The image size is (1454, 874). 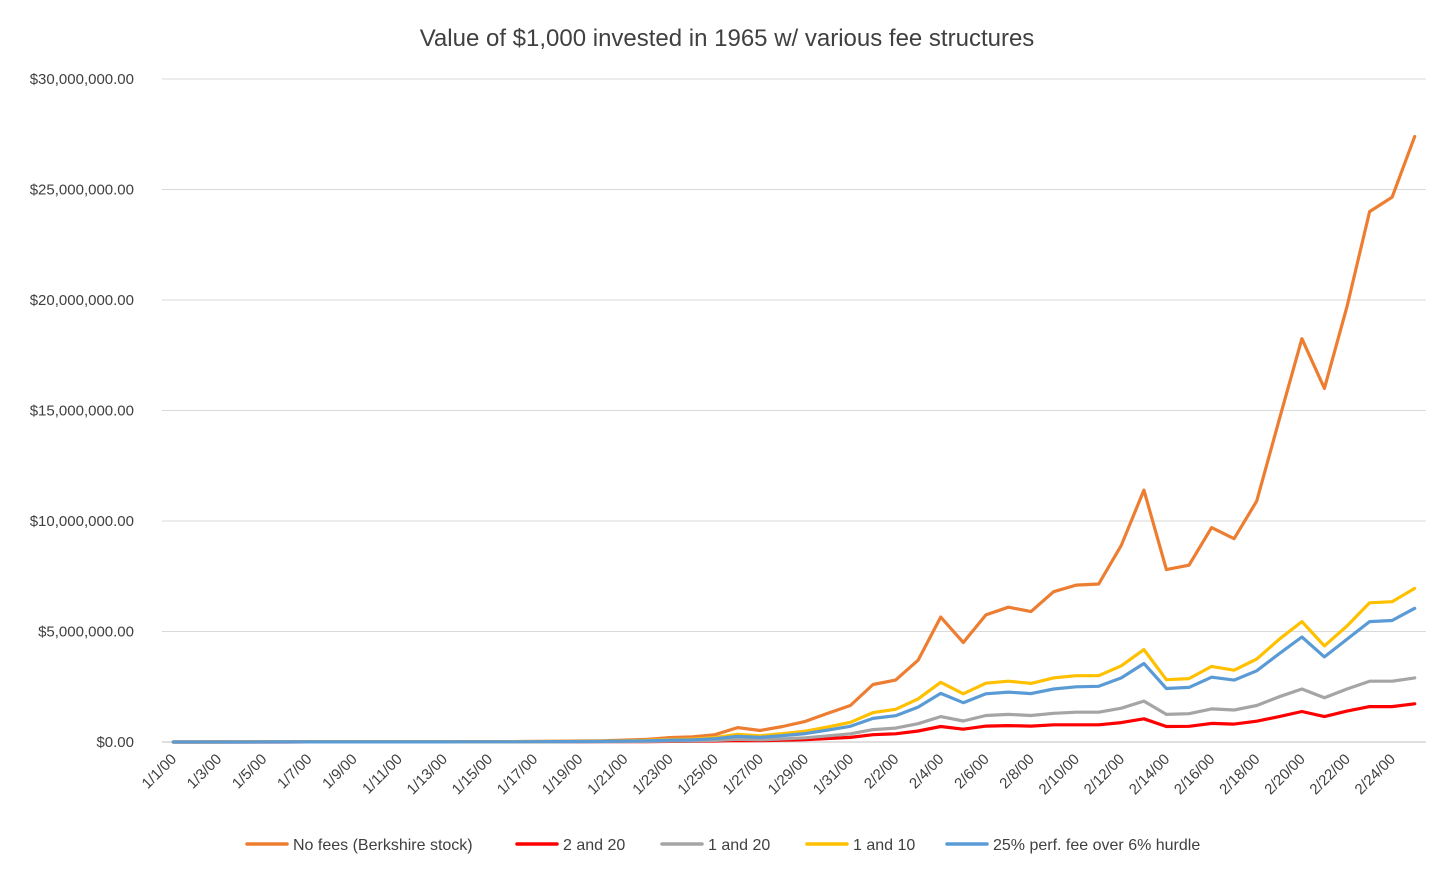 I want to click on x-tick-label: 1/13/00, so click(x=427, y=774).